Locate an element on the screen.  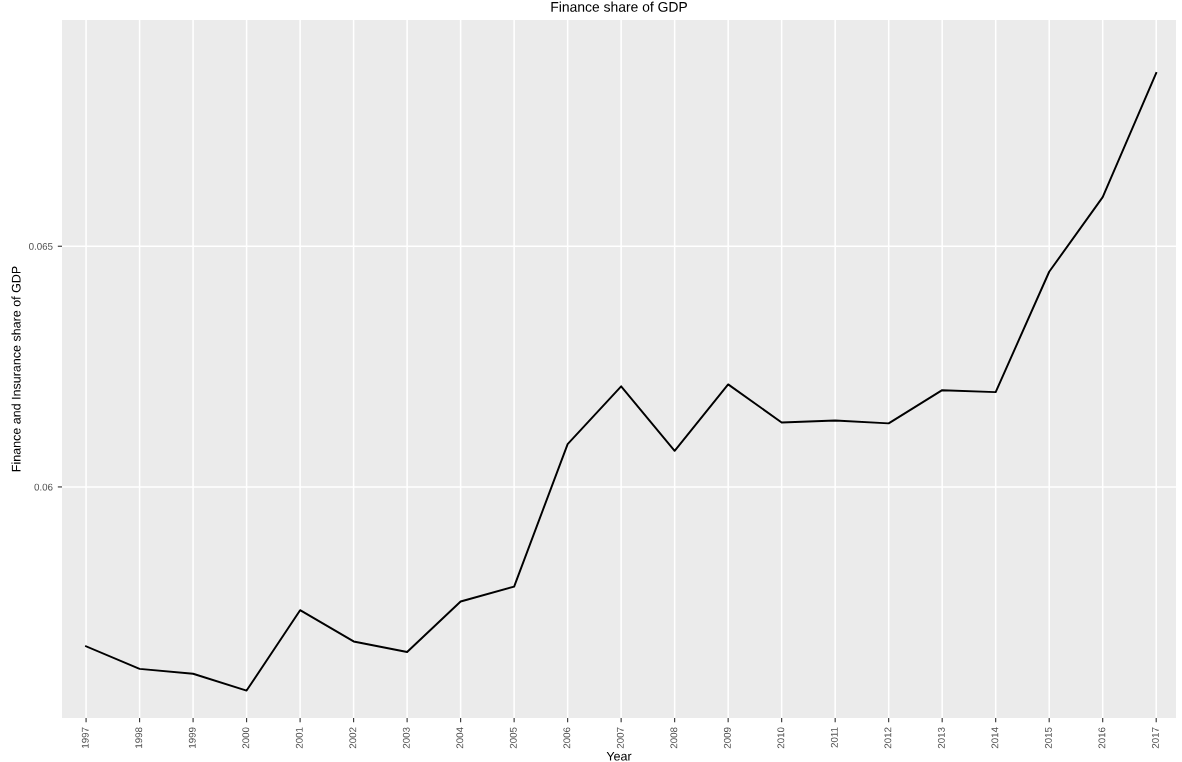
x-tick-label: 2006 is located at coordinates (567, 738).